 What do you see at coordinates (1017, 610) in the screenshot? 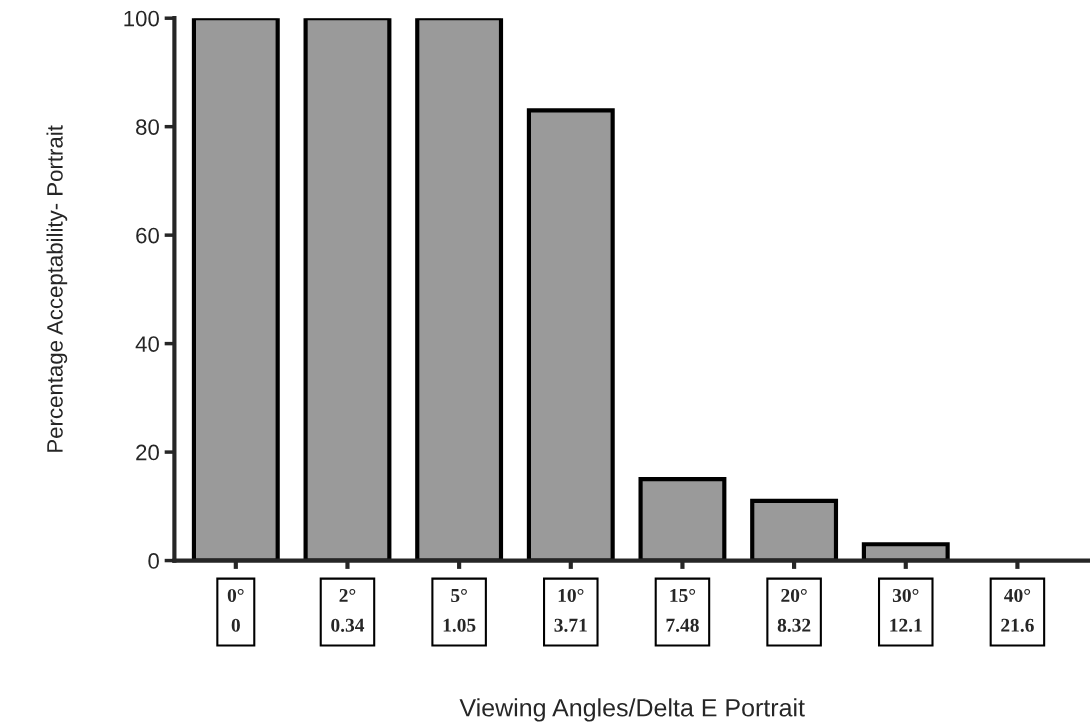
I see `x-tick-label: 40° 21.6` at bounding box center [1017, 610].